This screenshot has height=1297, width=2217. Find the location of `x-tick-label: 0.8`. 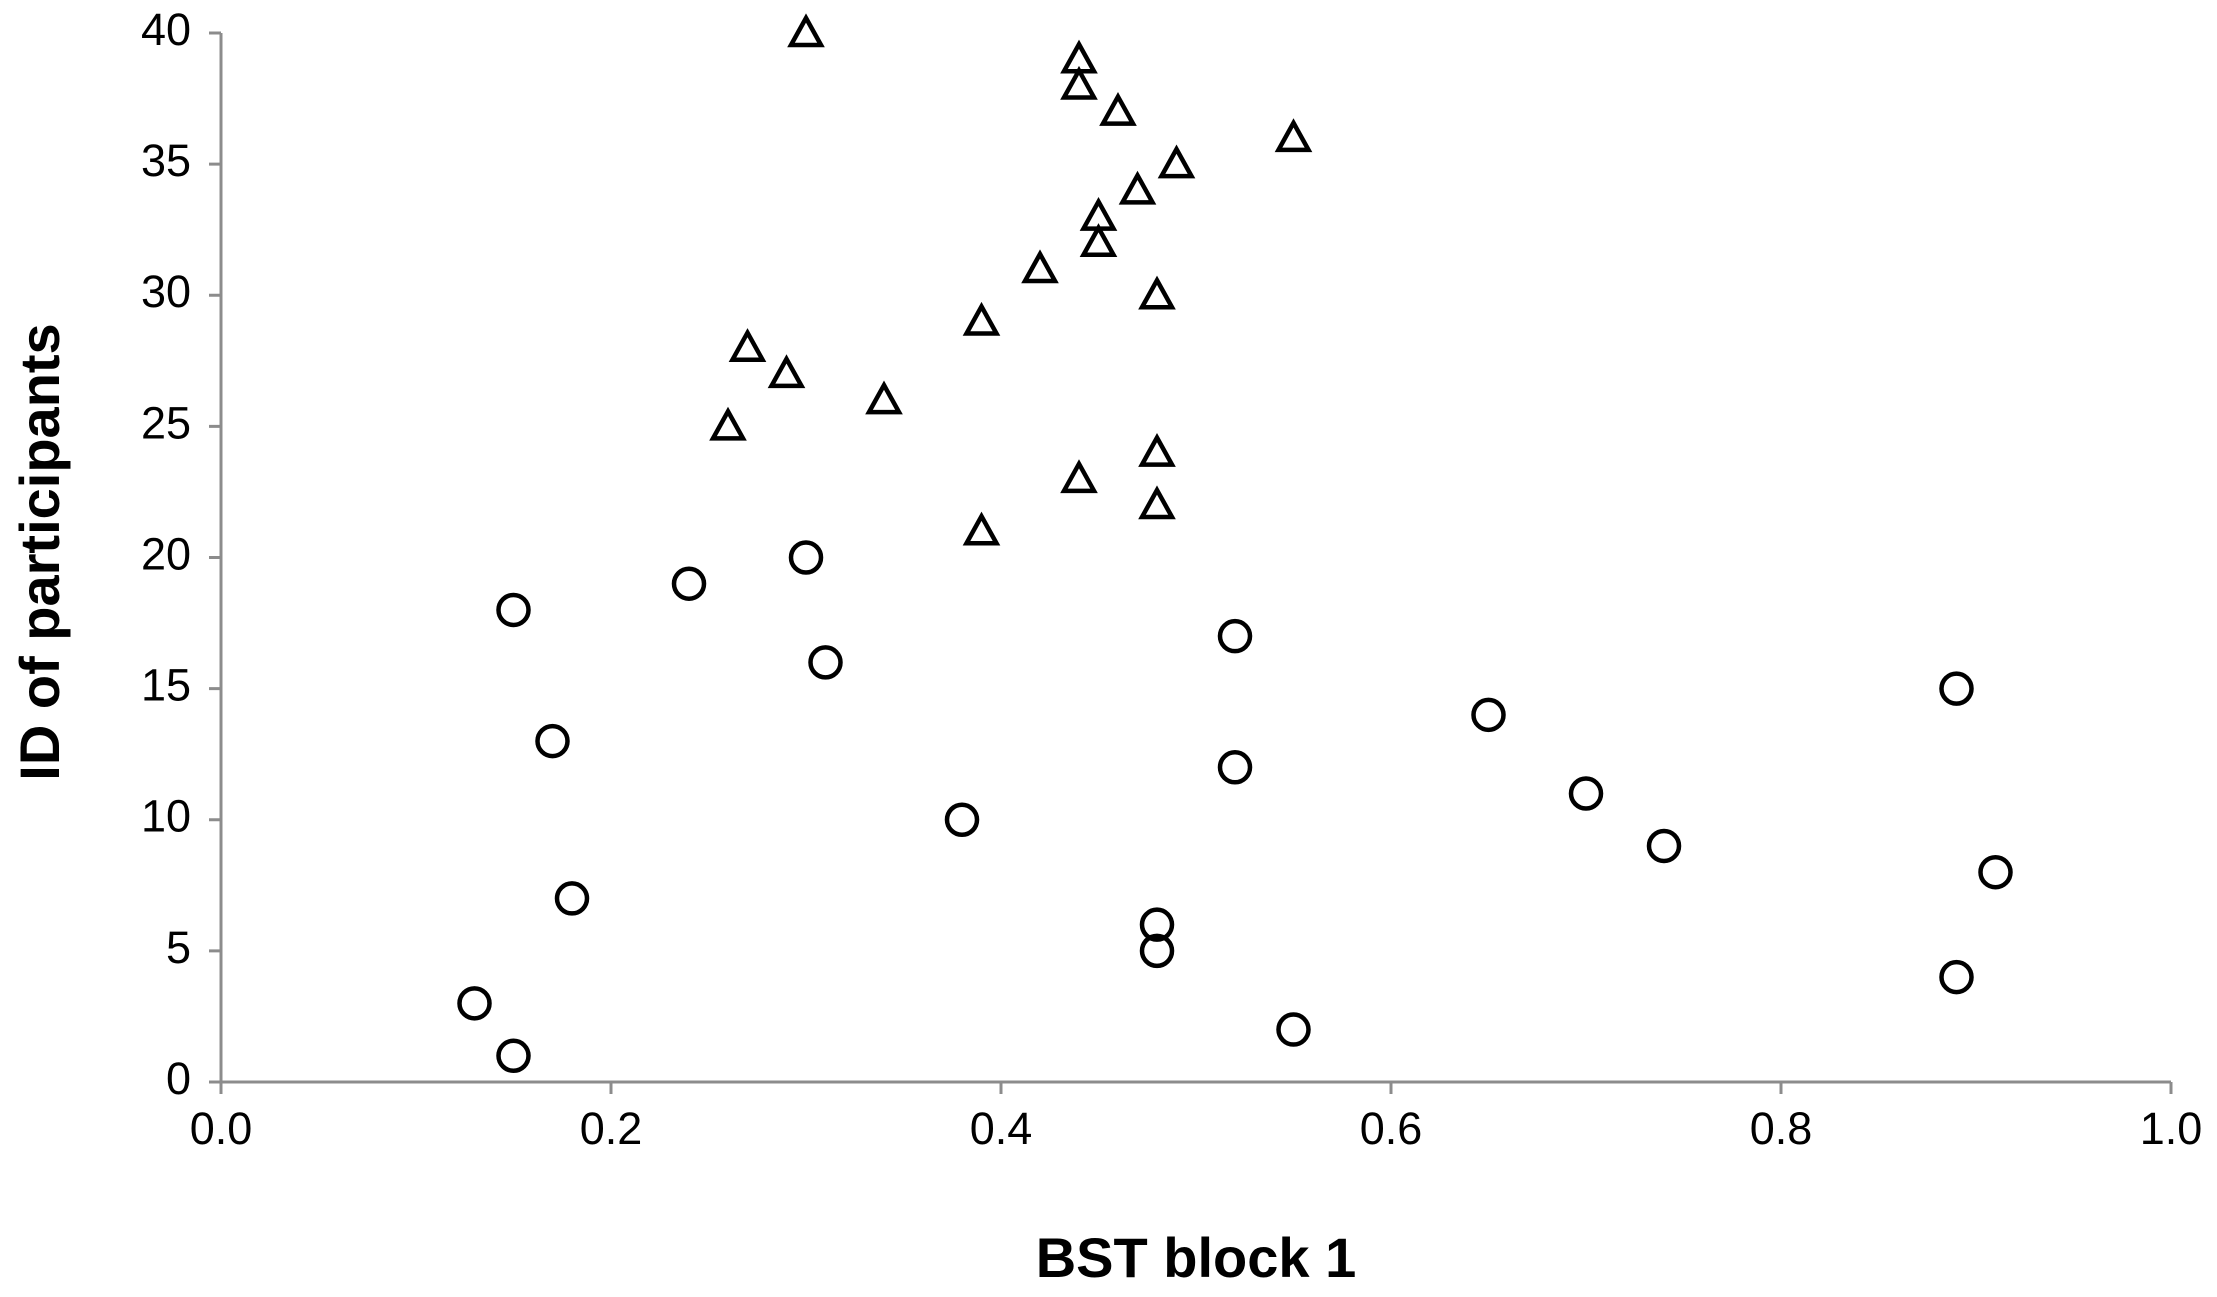

x-tick-label: 0.8 is located at coordinates (1781, 1128).